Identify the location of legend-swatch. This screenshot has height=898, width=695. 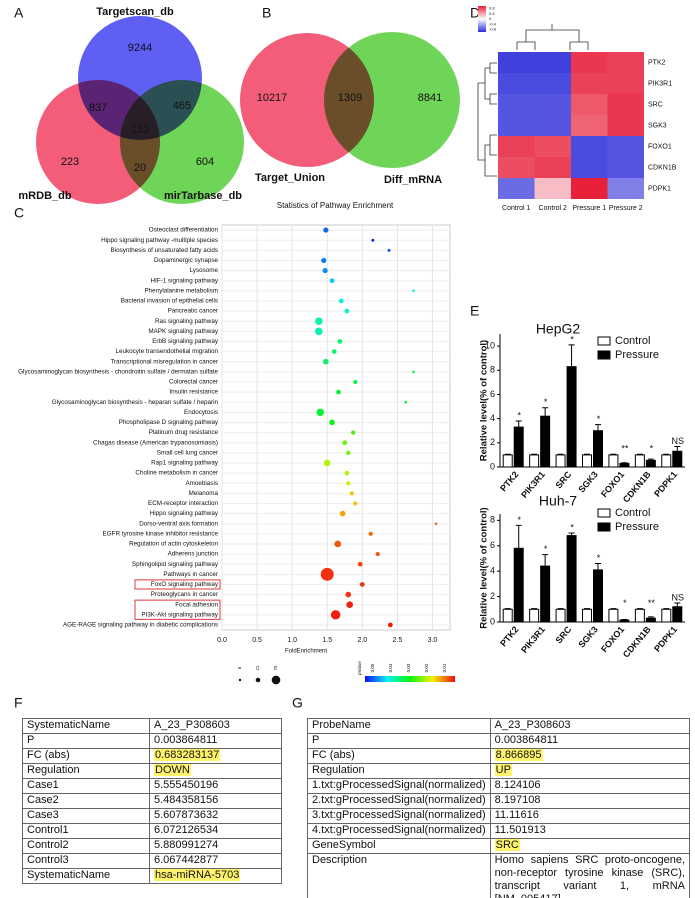
(604, 355).